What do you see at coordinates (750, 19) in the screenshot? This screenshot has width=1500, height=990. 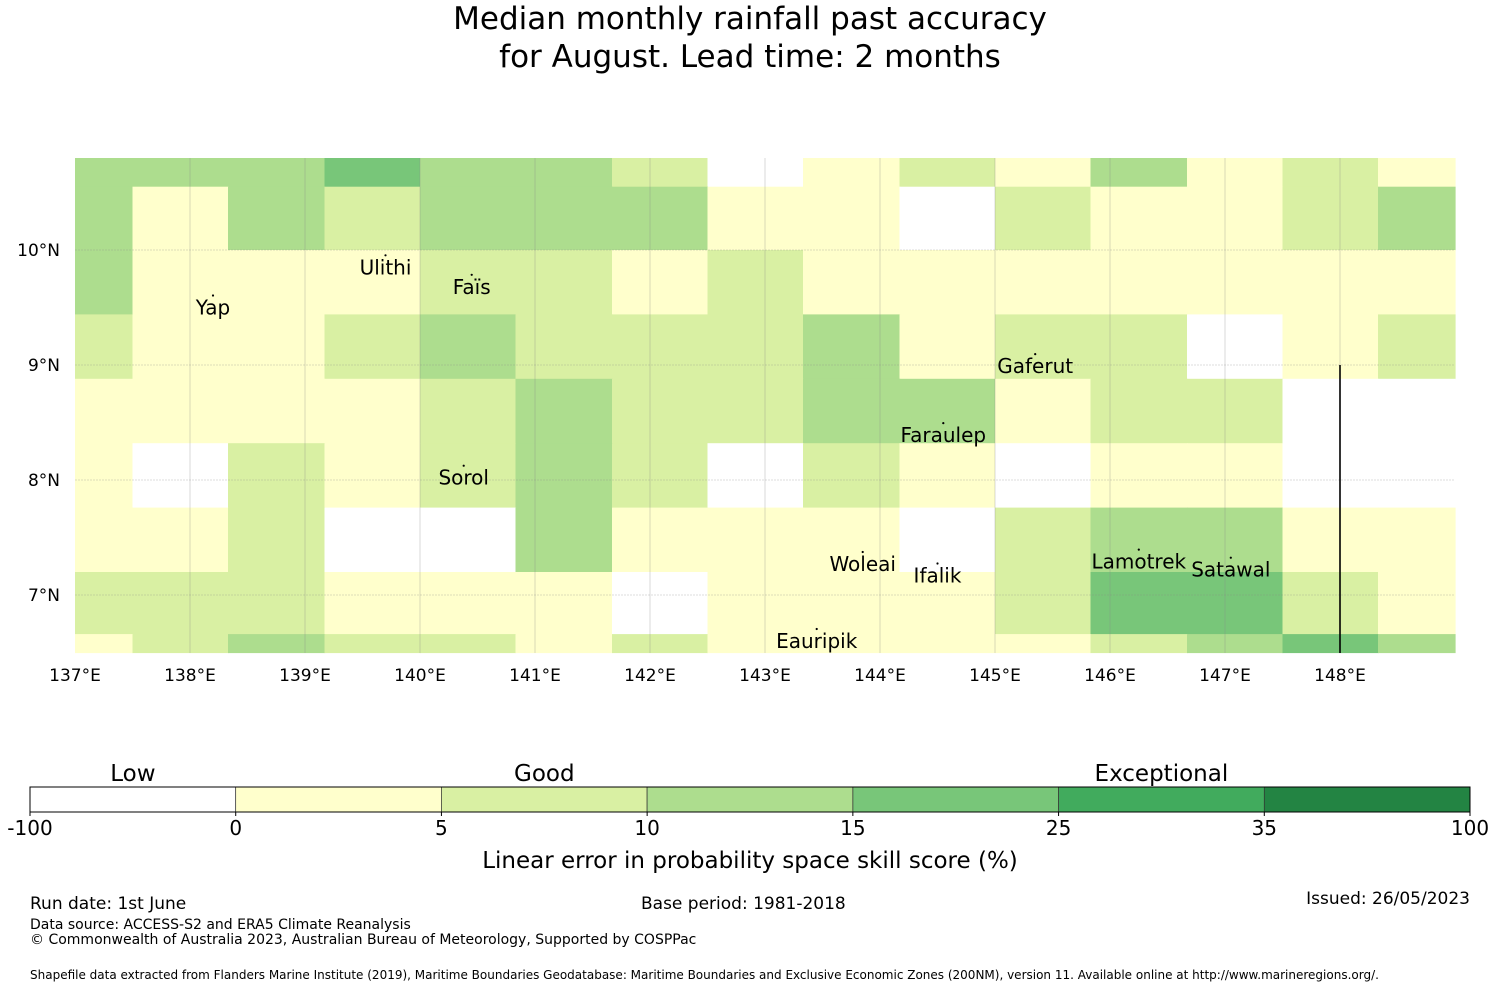 I see `title-line-1: Median monthly rainfall past accuracy` at bounding box center [750, 19].